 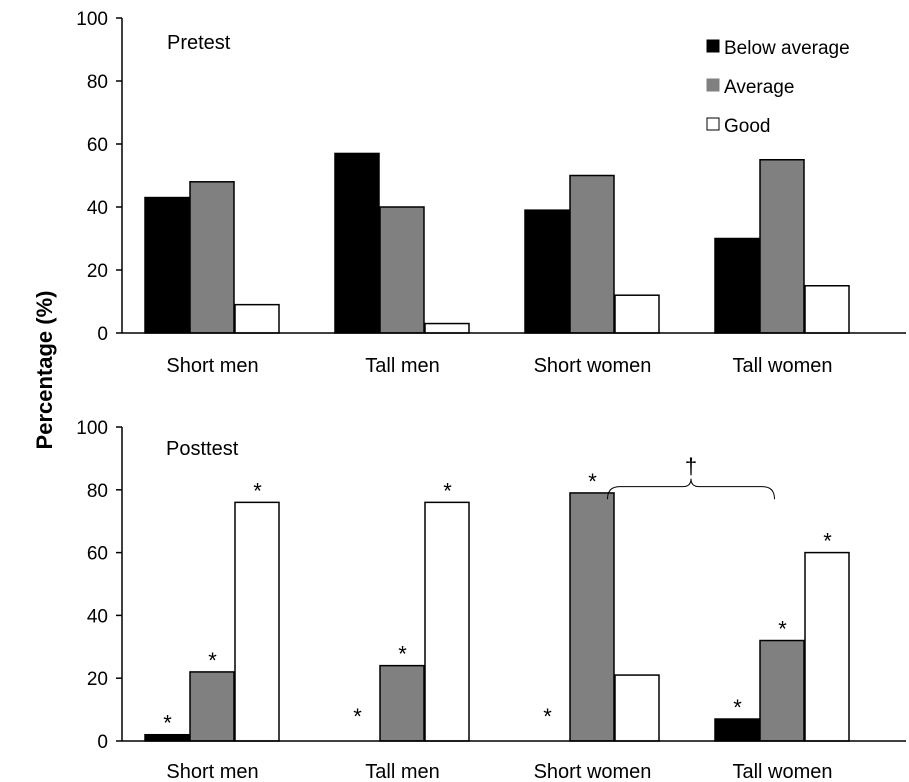 What do you see at coordinates (102, 334) in the screenshot?
I see `pretest-ytick-label: 0` at bounding box center [102, 334].